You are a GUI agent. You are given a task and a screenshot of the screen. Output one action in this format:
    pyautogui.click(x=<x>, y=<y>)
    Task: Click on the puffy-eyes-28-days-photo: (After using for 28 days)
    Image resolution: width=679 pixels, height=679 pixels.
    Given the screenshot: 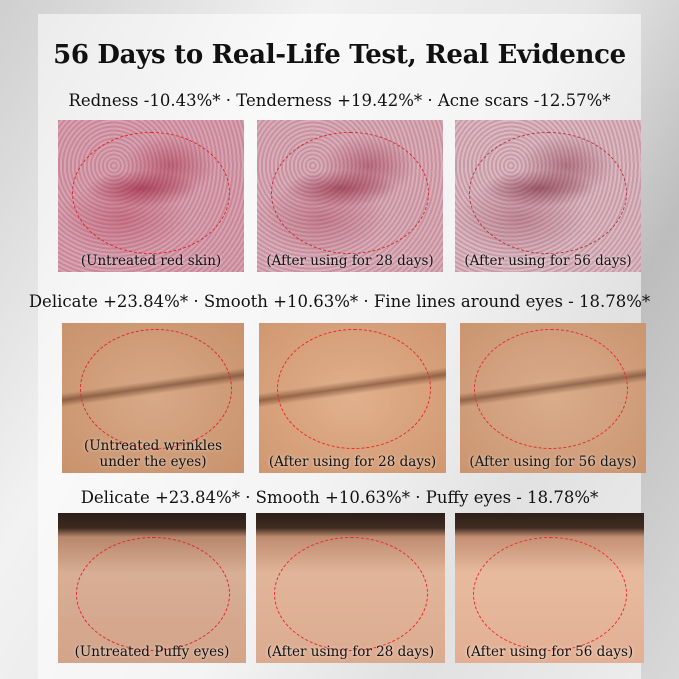 What is the action you would take?
    pyautogui.click(x=350, y=588)
    